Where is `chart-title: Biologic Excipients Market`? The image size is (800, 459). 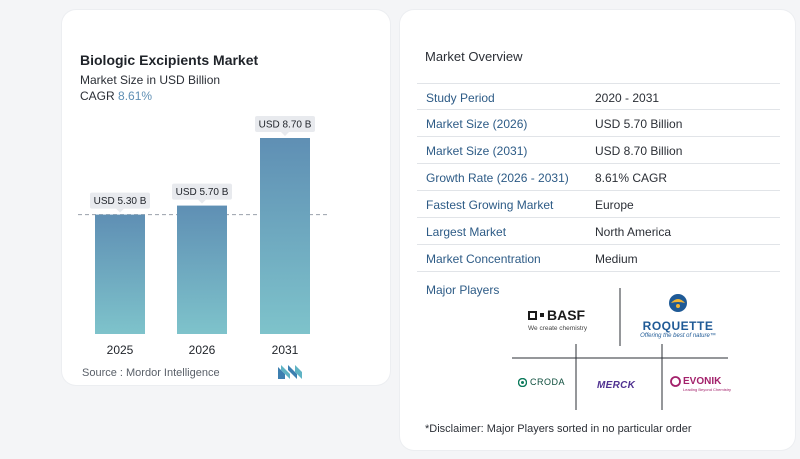
chart-title: Biologic Excipients Market is located at coordinates (169, 60).